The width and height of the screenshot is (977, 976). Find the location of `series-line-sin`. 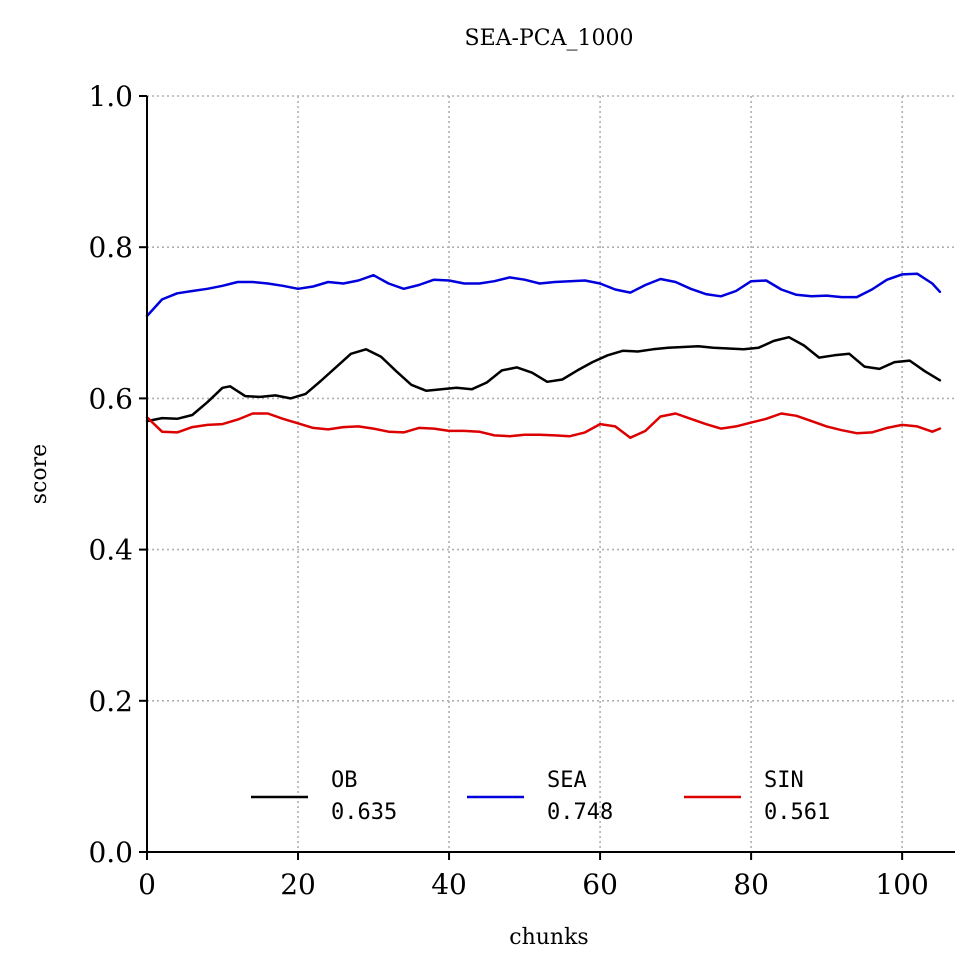

series-line-sin is located at coordinates (543, 425).